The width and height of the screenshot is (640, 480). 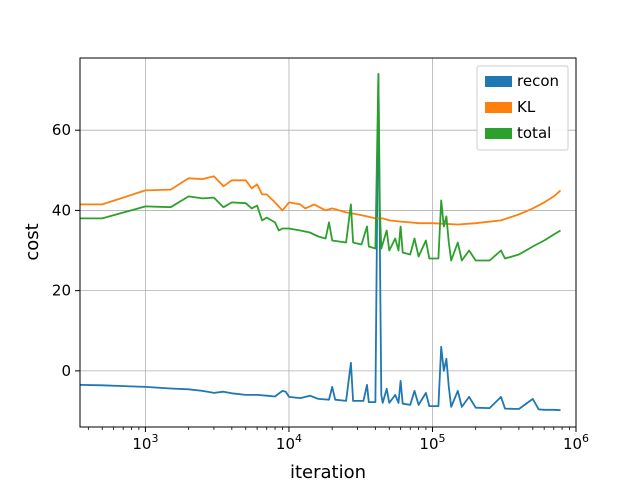 I want to click on x-tick-label: 10³, so click(x=145, y=442).